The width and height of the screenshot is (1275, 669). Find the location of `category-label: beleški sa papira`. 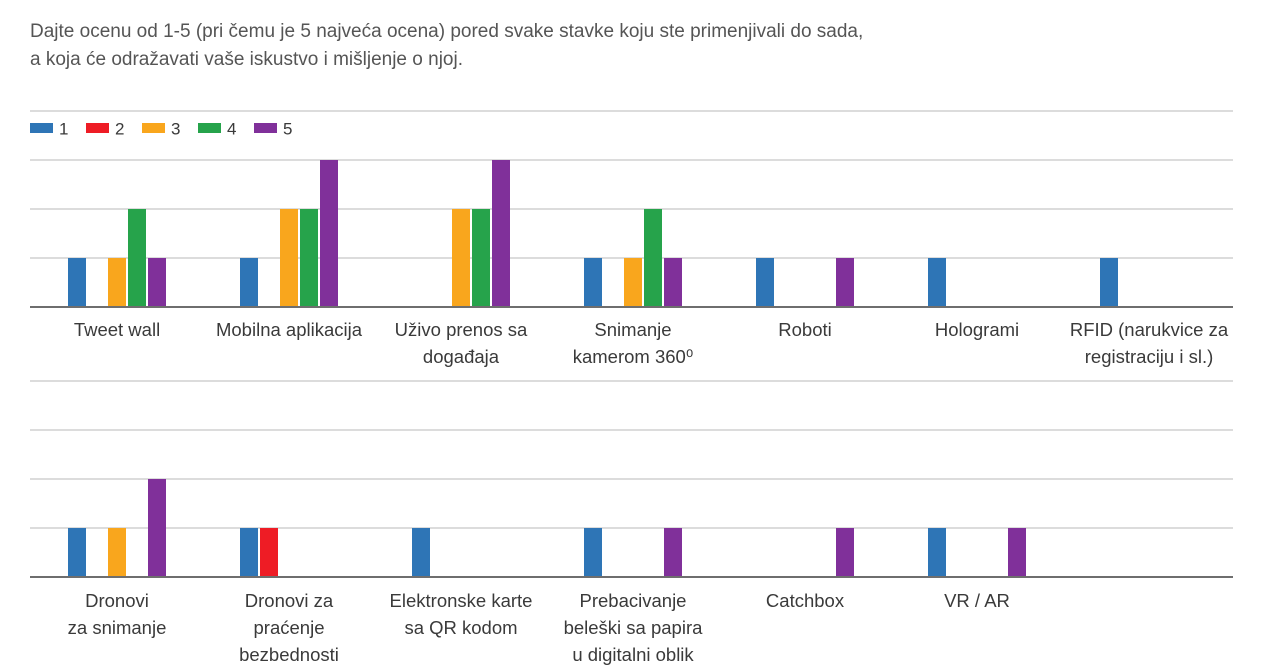

category-label: beleški sa papira is located at coordinates (634, 627).